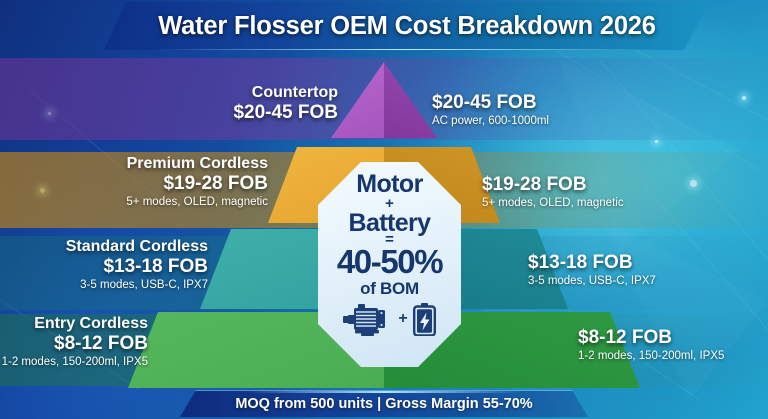 The height and width of the screenshot is (419, 768). I want to click on battery-icon, so click(424, 319).